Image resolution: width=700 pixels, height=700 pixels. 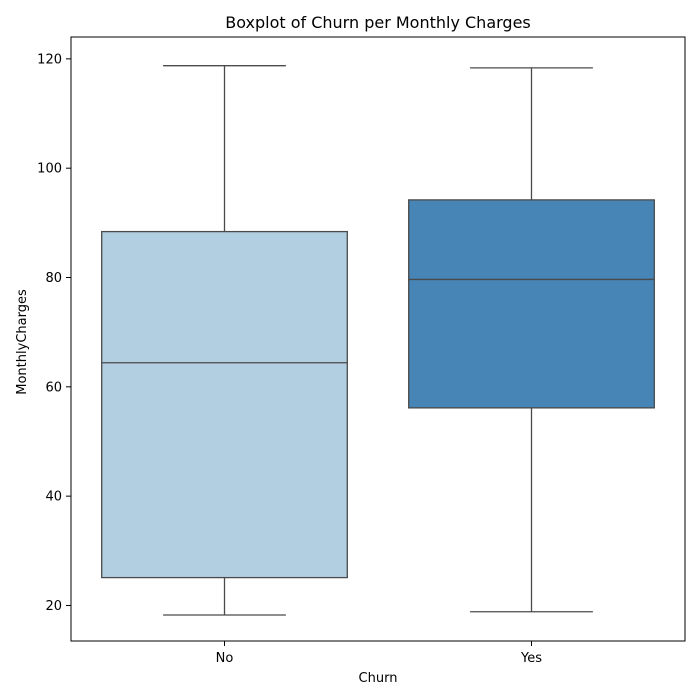 What do you see at coordinates (49, 59) in the screenshot?
I see `y-tick-label: 120` at bounding box center [49, 59].